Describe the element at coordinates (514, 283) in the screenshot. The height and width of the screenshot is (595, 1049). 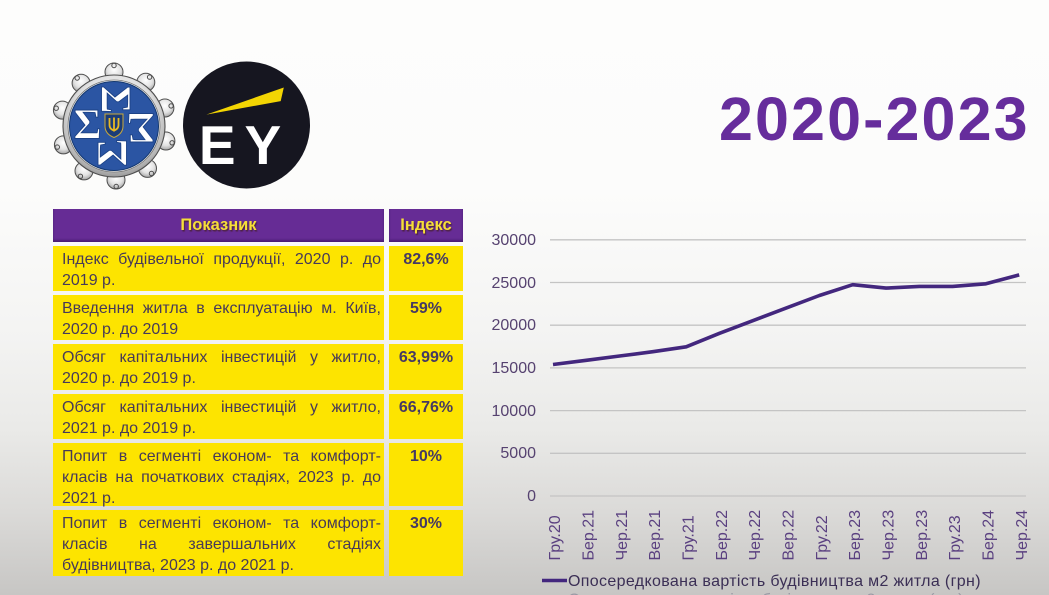
I see `svg-text: 25000` at that location.